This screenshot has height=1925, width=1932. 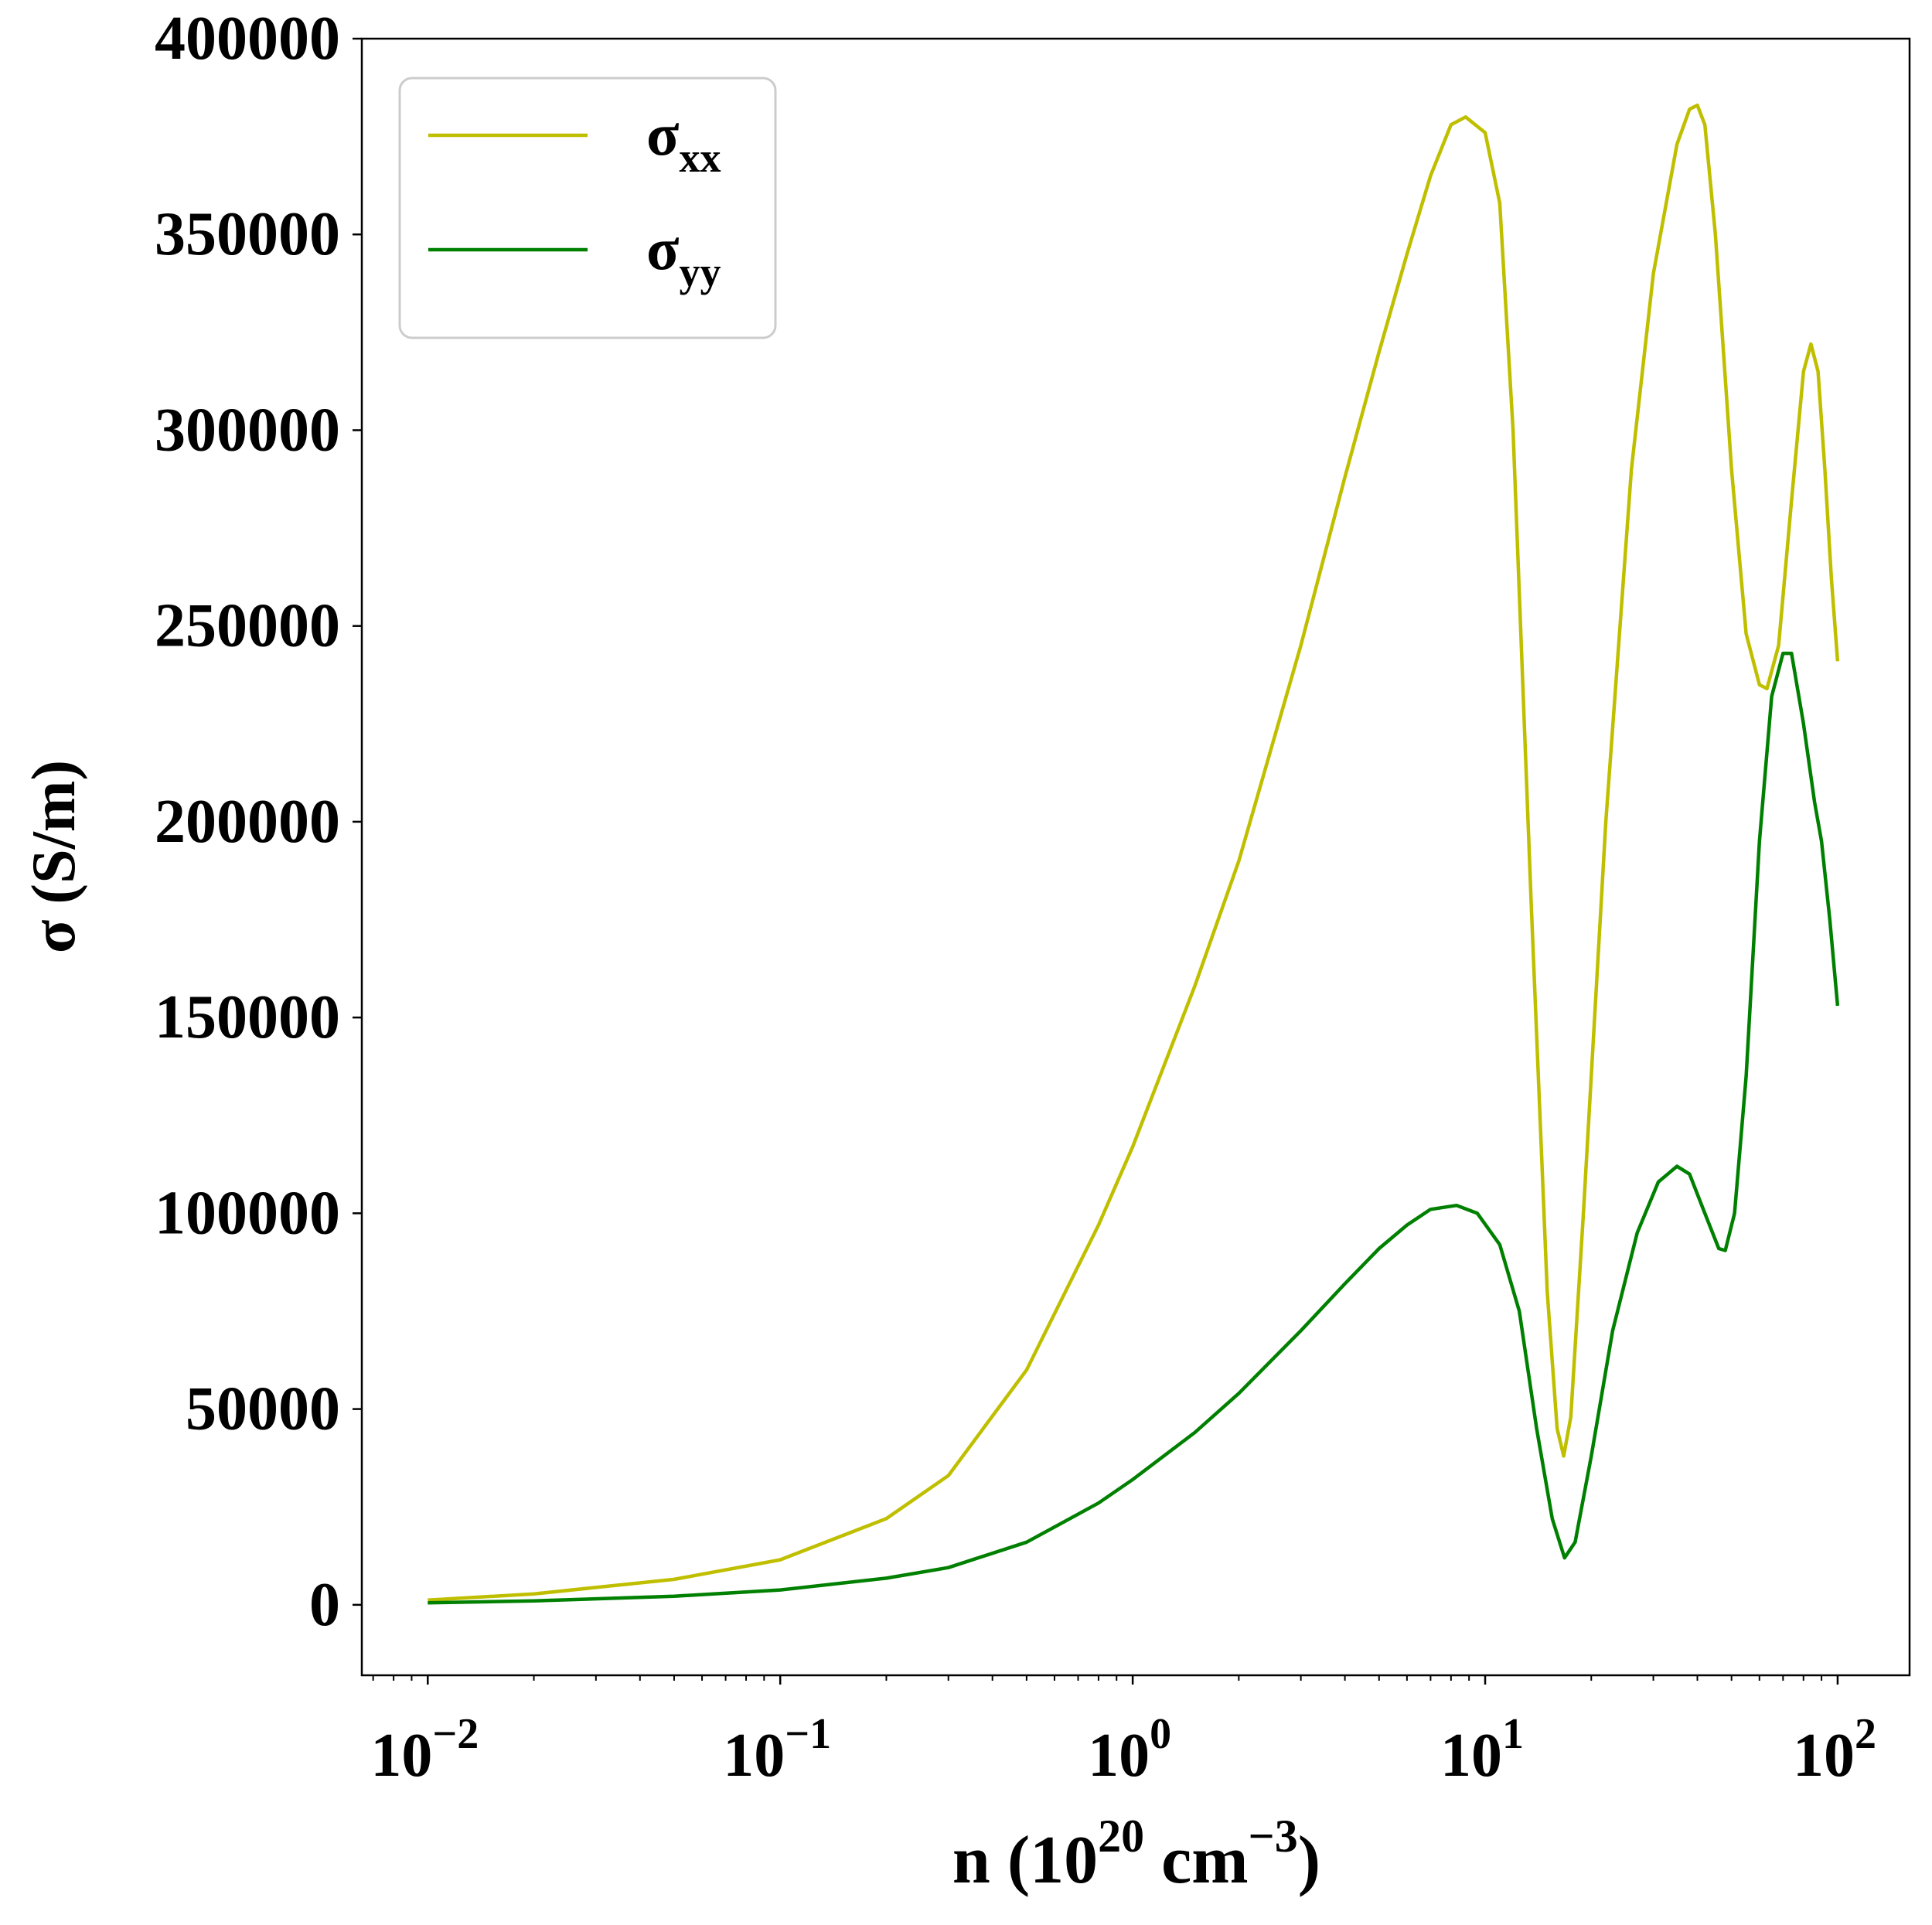 I want to click on y-tick-label-200000: 200000, so click(x=247, y=822).